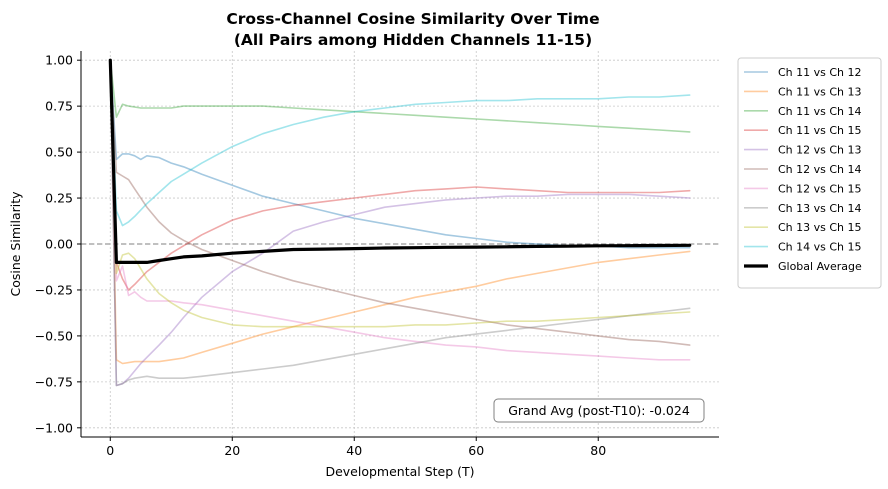 The height and width of the screenshot is (489, 888). What do you see at coordinates (232, 450) in the screenshot?
I see `x-tick-label: 20` at bounding box center [232, 450].